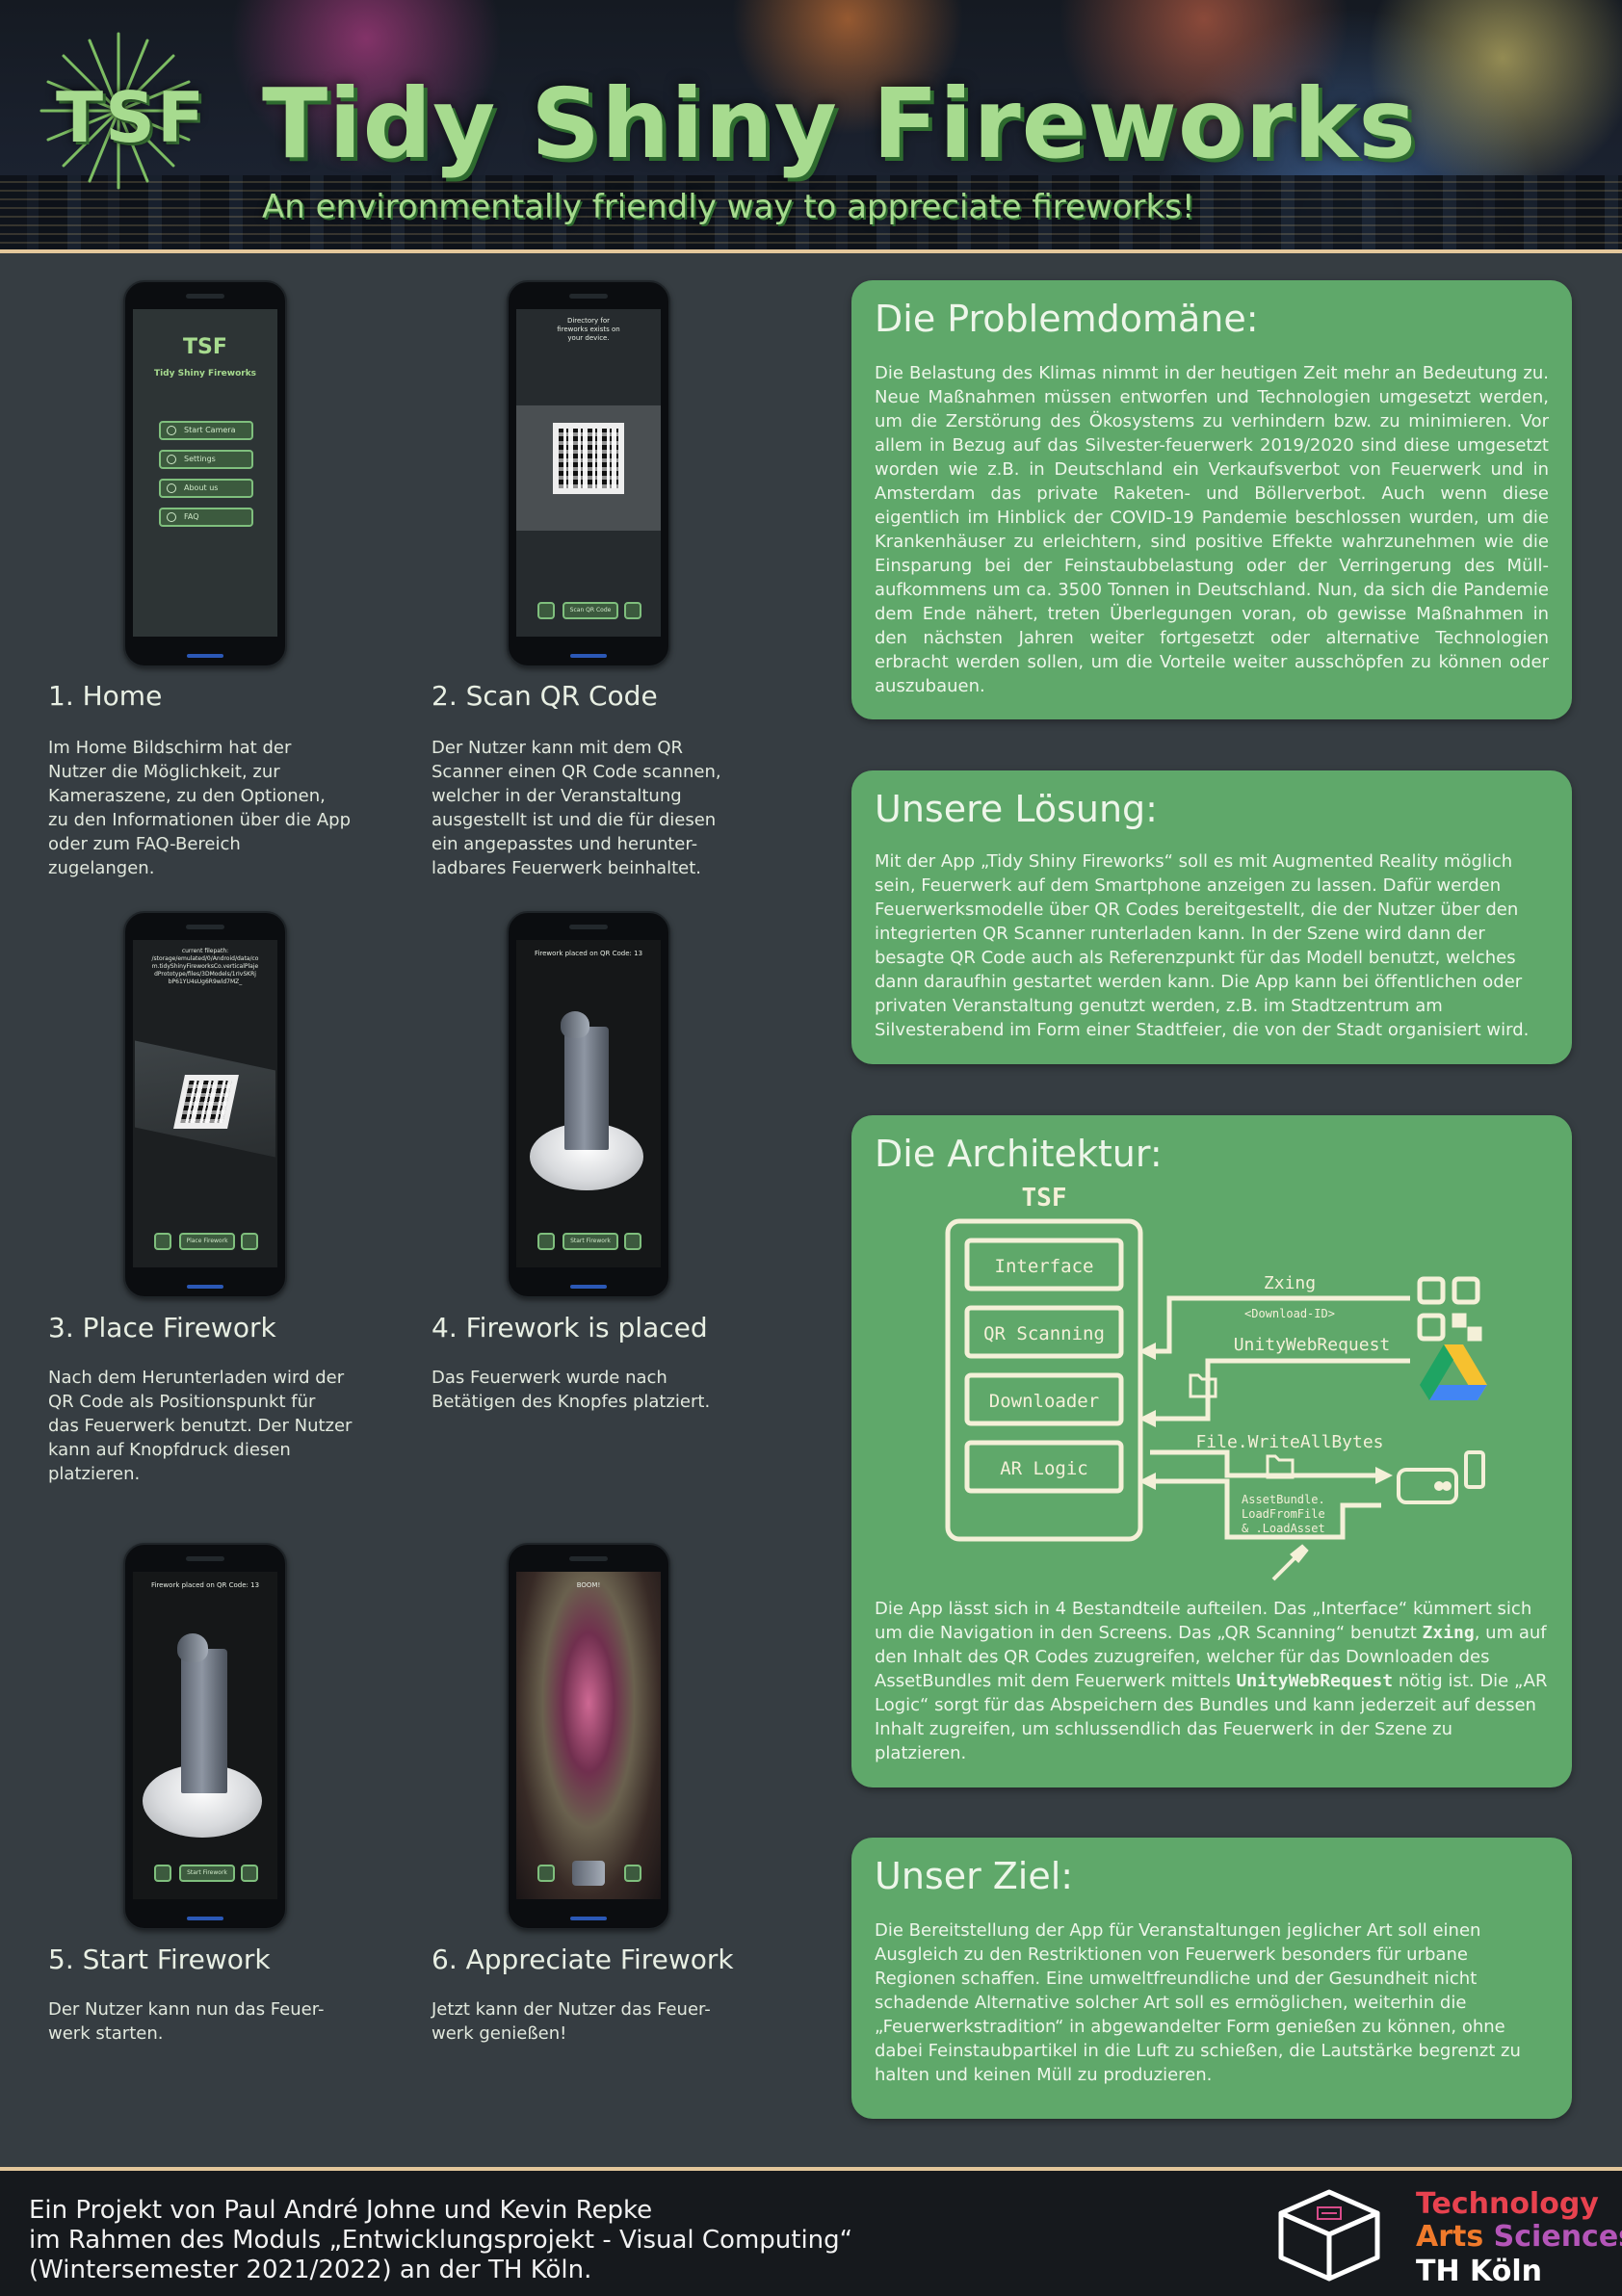 This screenshot has width=1622, height=2296. Describe the element at coordinates (588, 1585) in the screenshot. I see `boom-text: BOOM!` at that location.